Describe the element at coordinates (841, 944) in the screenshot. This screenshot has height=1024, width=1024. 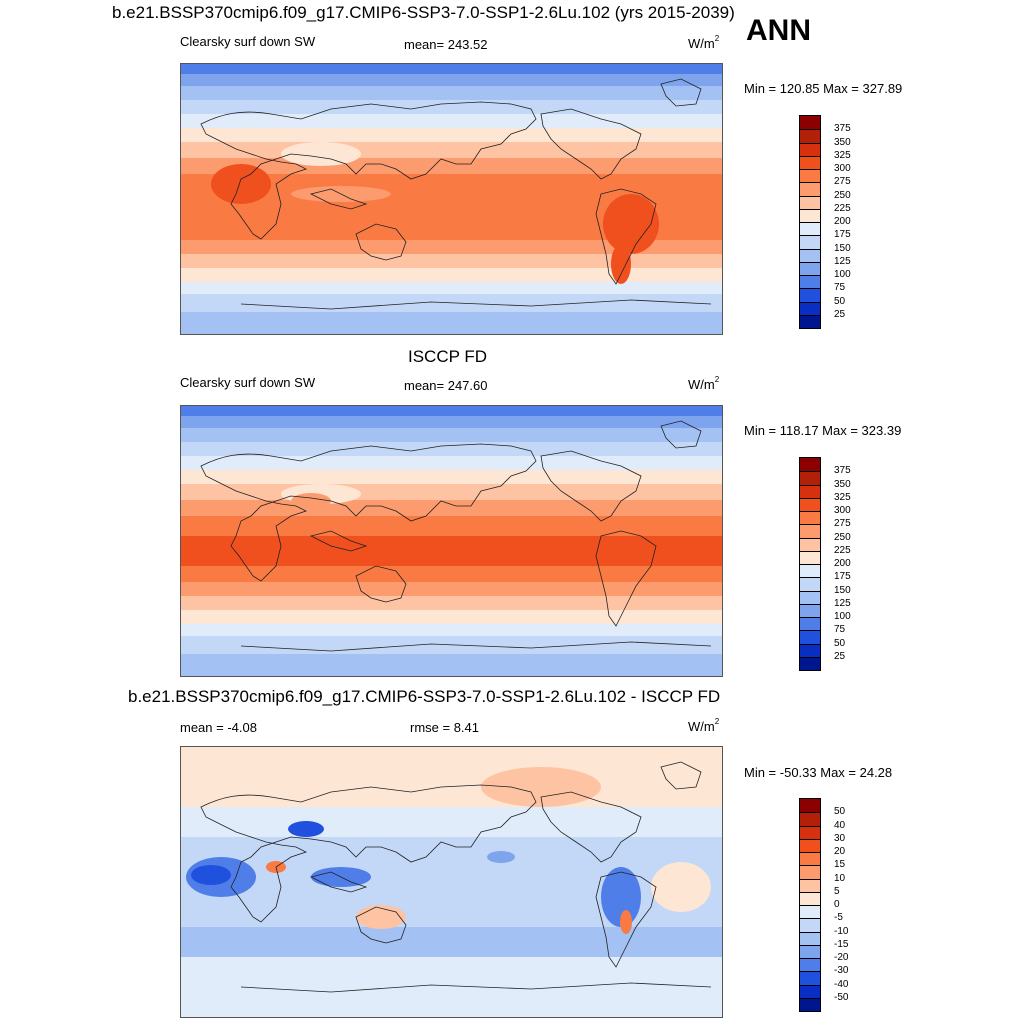
I see `colorbar-tick-label: -15` at that location.